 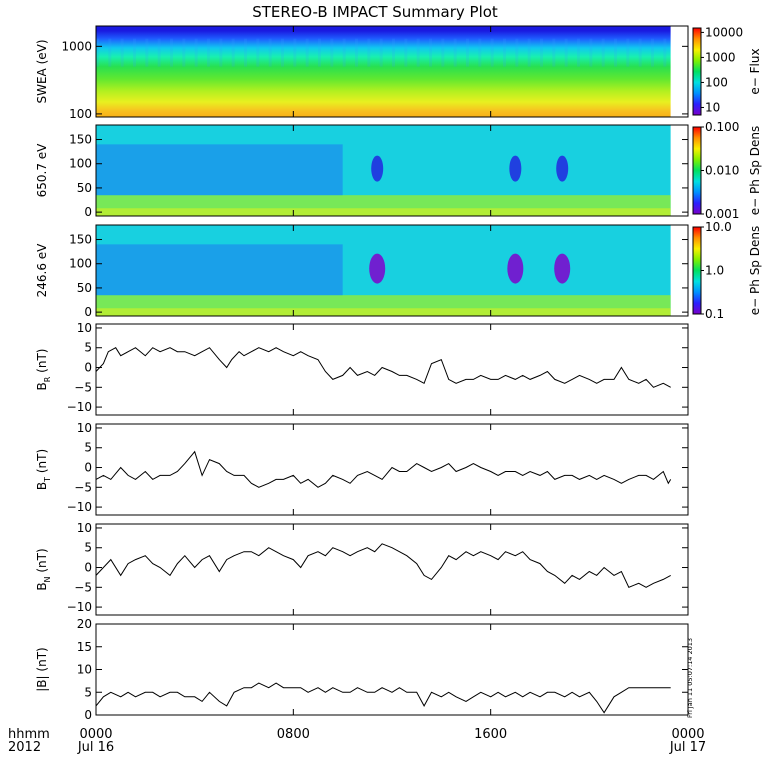 I want to click on panel-4: BR (nT) −10 −5 0 5 10, so click(x=362, y=368).